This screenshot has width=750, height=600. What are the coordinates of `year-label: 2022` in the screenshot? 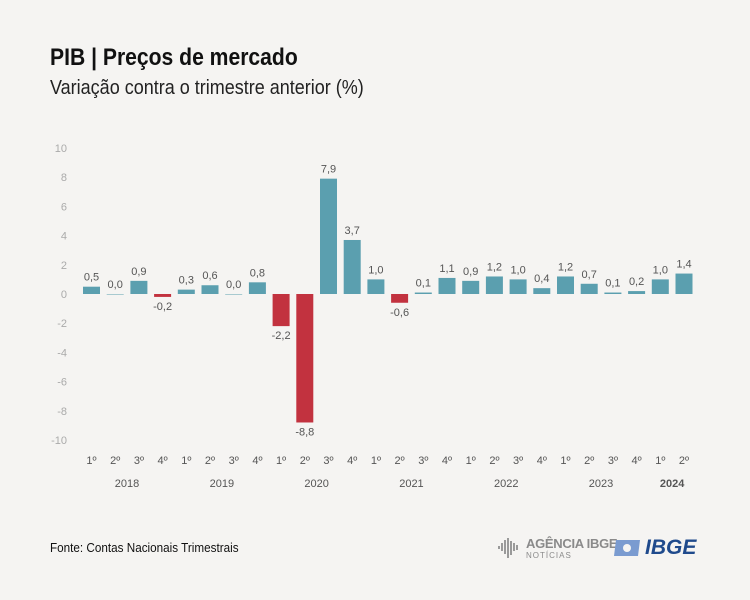 It's located at (506, 484).